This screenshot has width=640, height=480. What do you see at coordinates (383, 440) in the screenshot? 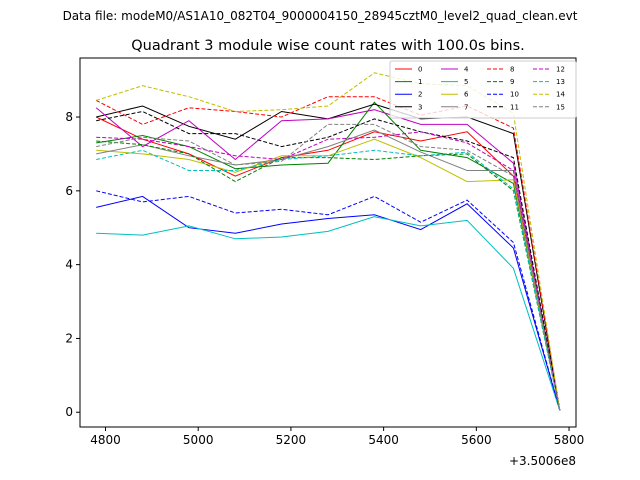
I see `x-tick-label: 5400` at bounding box center [383, 440].